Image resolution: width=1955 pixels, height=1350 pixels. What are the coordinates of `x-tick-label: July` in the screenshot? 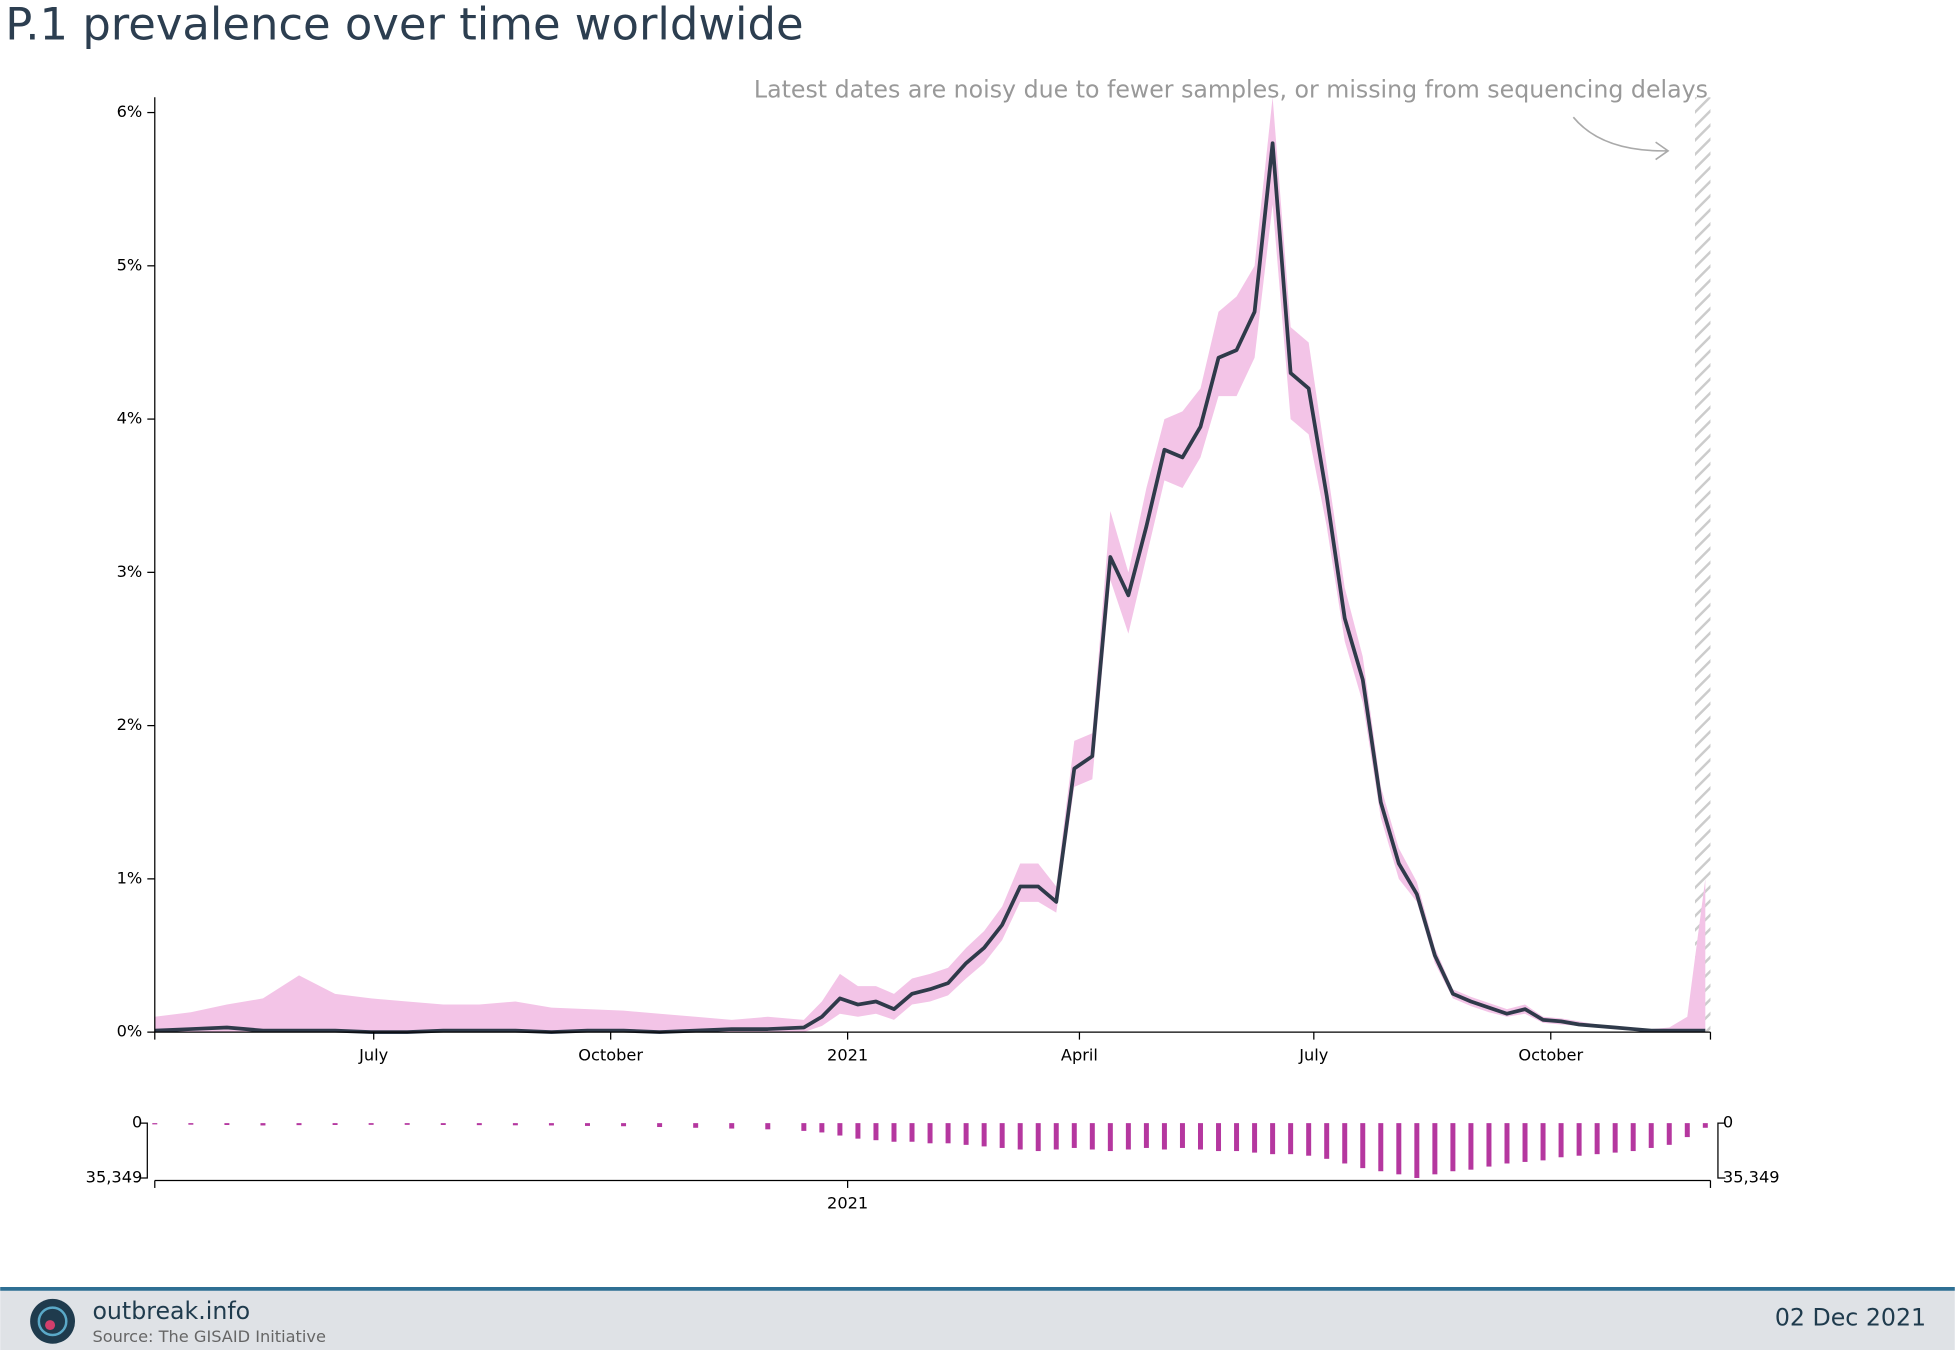 It's located at (1313, 1054).